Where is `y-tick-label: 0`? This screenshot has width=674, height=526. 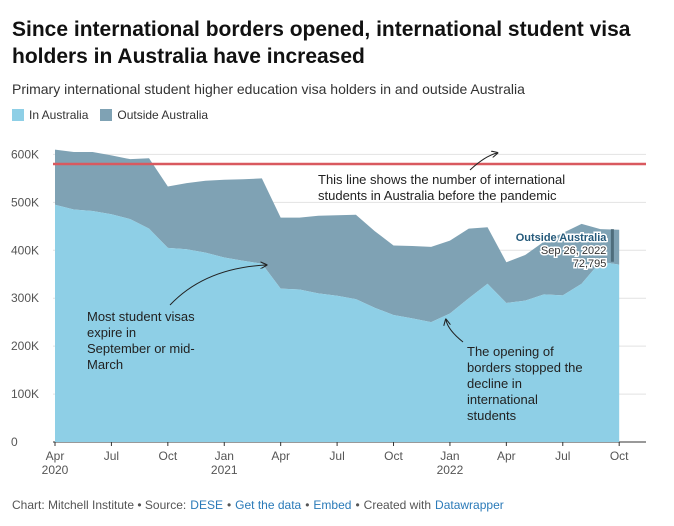
y-tick-label: 0 is located at coordinates (14, 442).